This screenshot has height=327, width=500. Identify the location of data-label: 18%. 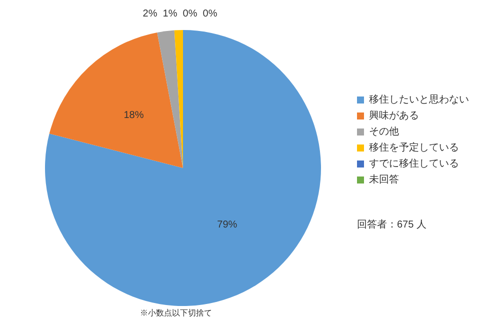
(134, 116).